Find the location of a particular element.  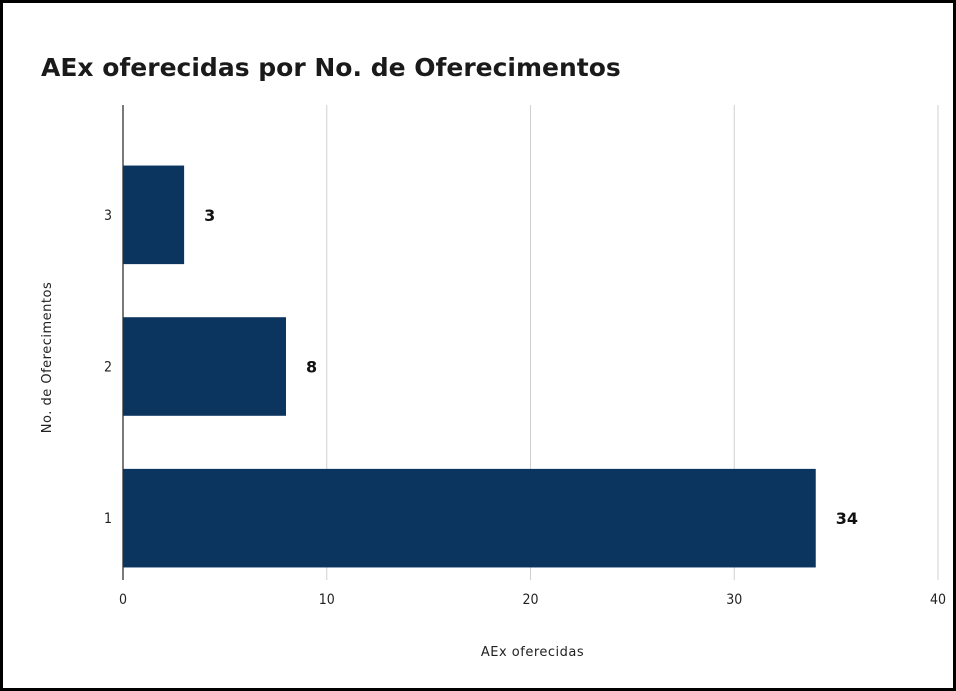

x-tick-labels: 0 10 20 30 40 is located at coordinates (532, 600).